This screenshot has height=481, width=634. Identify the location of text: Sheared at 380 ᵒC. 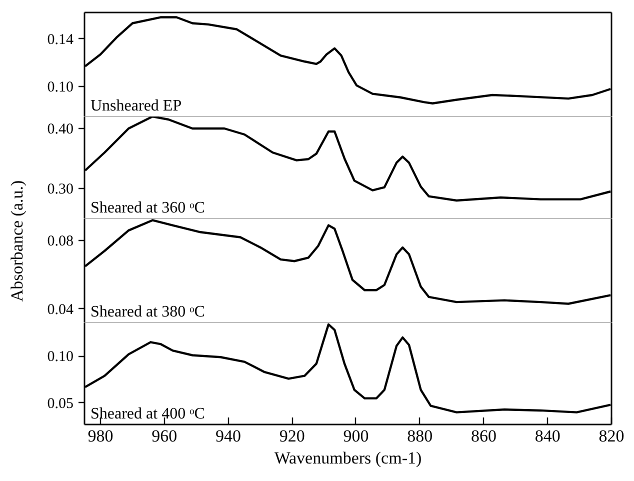
(147, 312).